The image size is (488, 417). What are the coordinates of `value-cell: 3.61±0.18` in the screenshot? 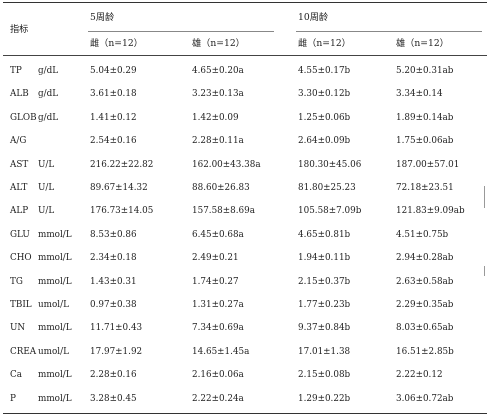 It's located at (113, 94).